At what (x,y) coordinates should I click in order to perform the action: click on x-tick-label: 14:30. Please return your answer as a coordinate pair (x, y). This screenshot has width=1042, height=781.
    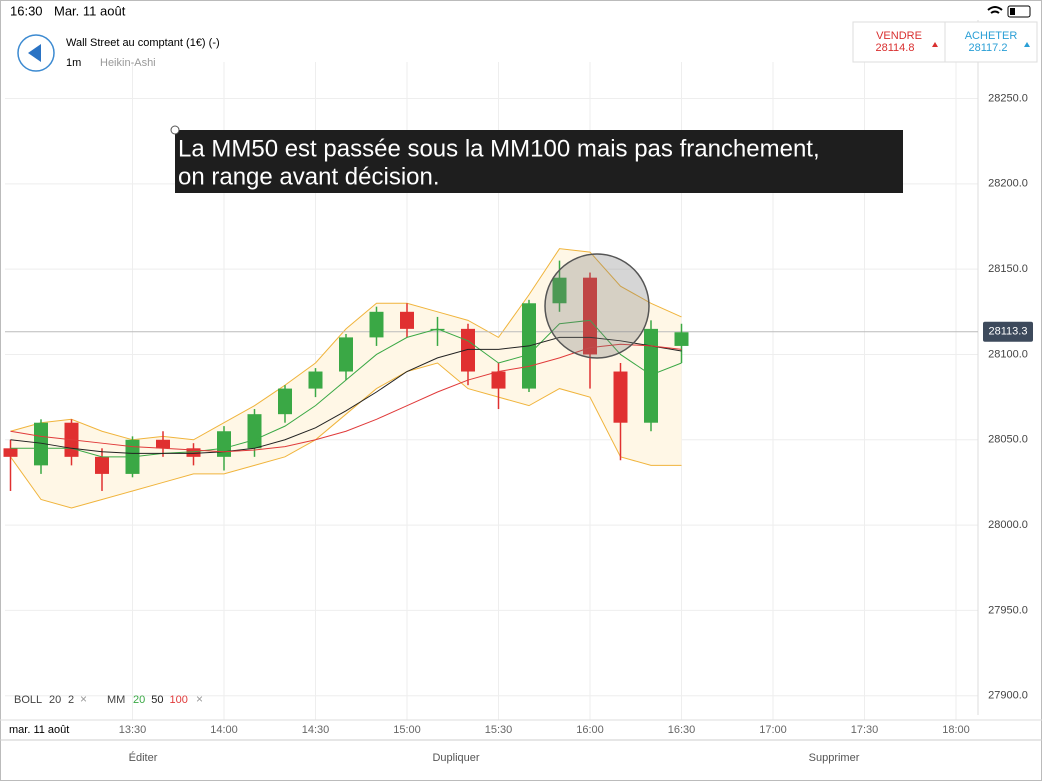
    Looking at the image, I should click on (316, 730).